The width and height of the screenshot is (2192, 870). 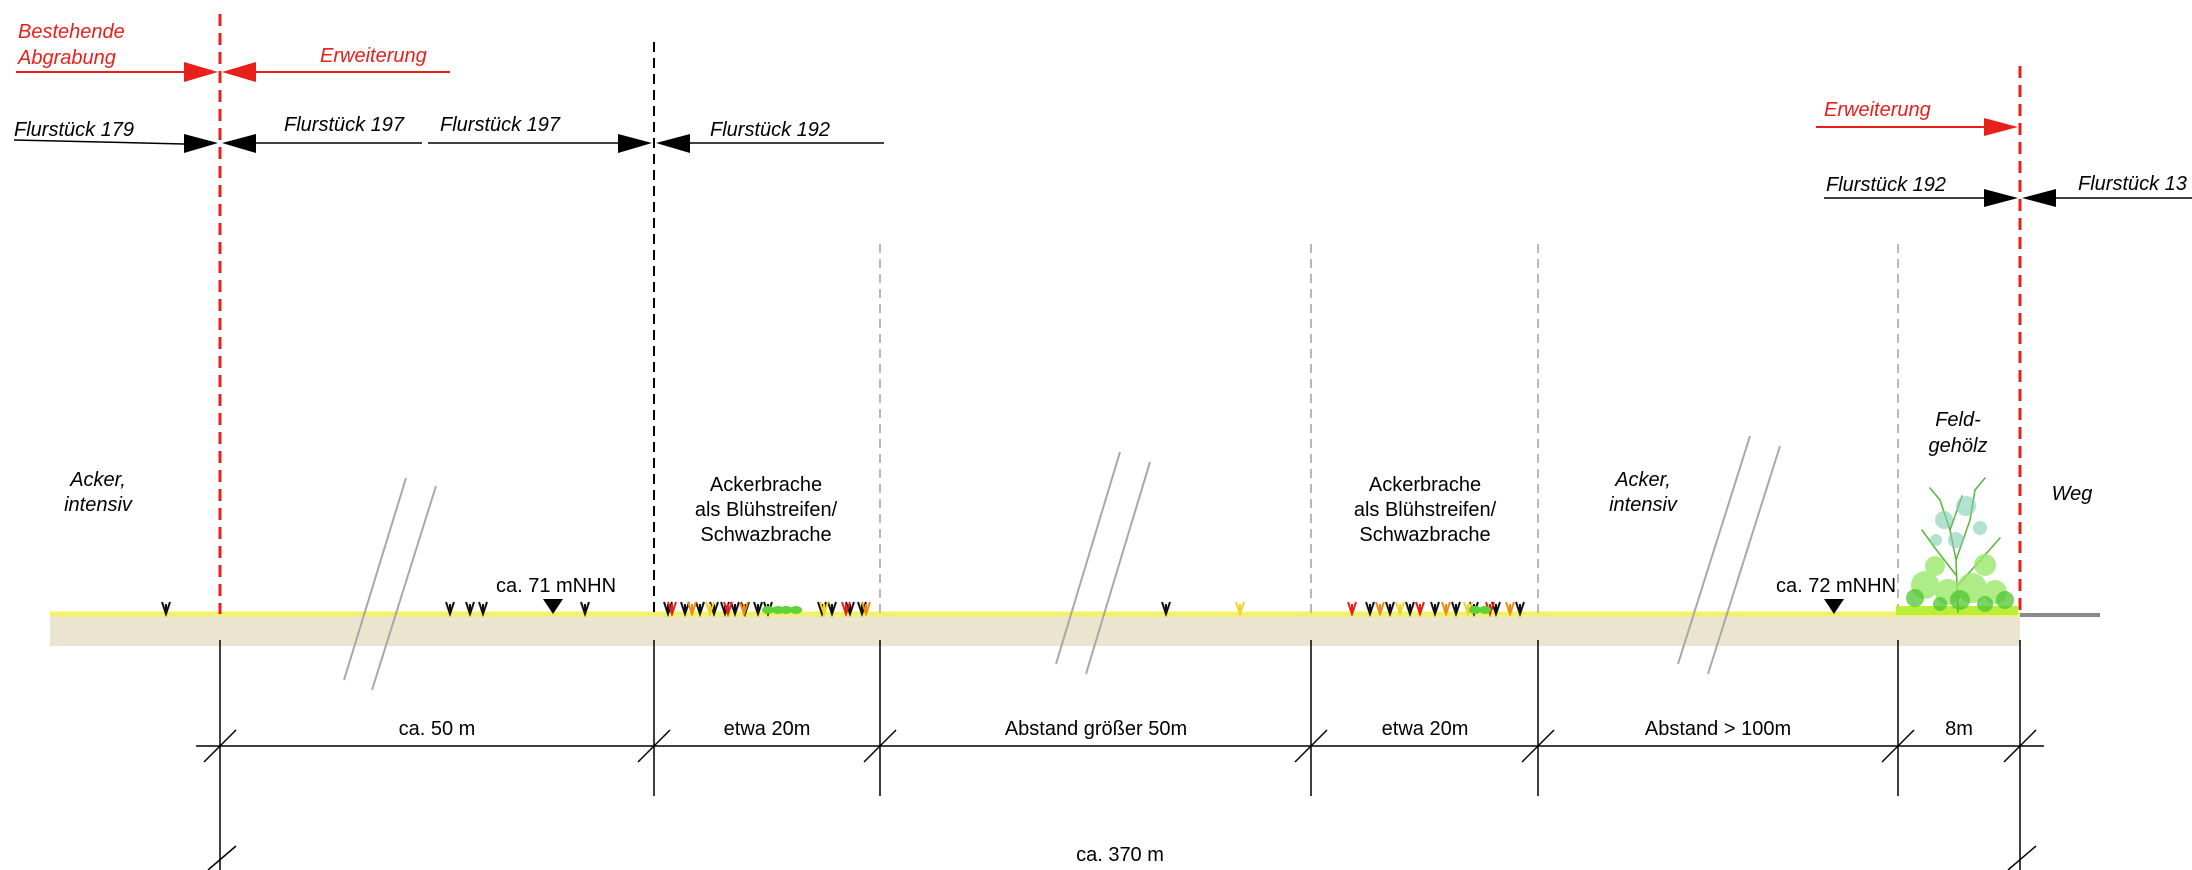 I want to click on existing-pit-label: Bestehende, so click(x=71, y=32).